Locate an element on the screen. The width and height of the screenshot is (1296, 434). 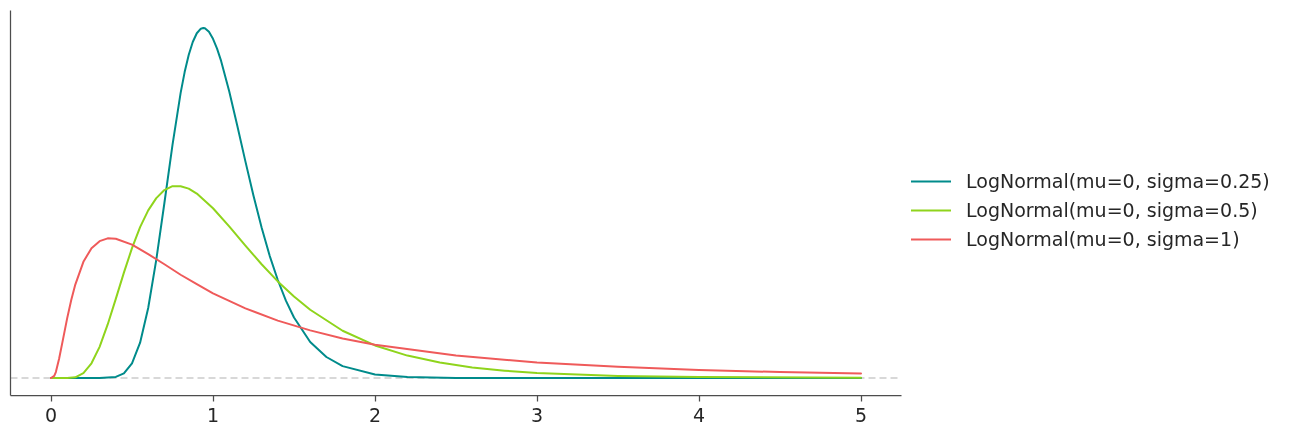
x-tick-label: 3 is located at coordinates (537, 414).